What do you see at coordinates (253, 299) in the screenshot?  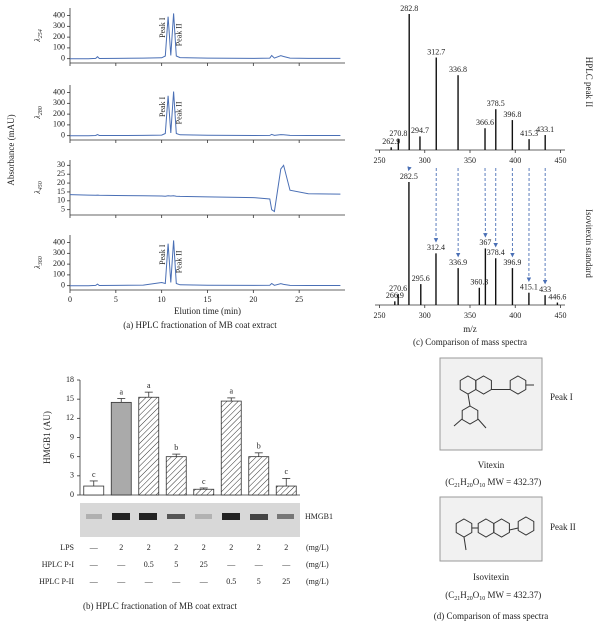 I see `x-tick-label: 20` at bounding box center [253, 299].